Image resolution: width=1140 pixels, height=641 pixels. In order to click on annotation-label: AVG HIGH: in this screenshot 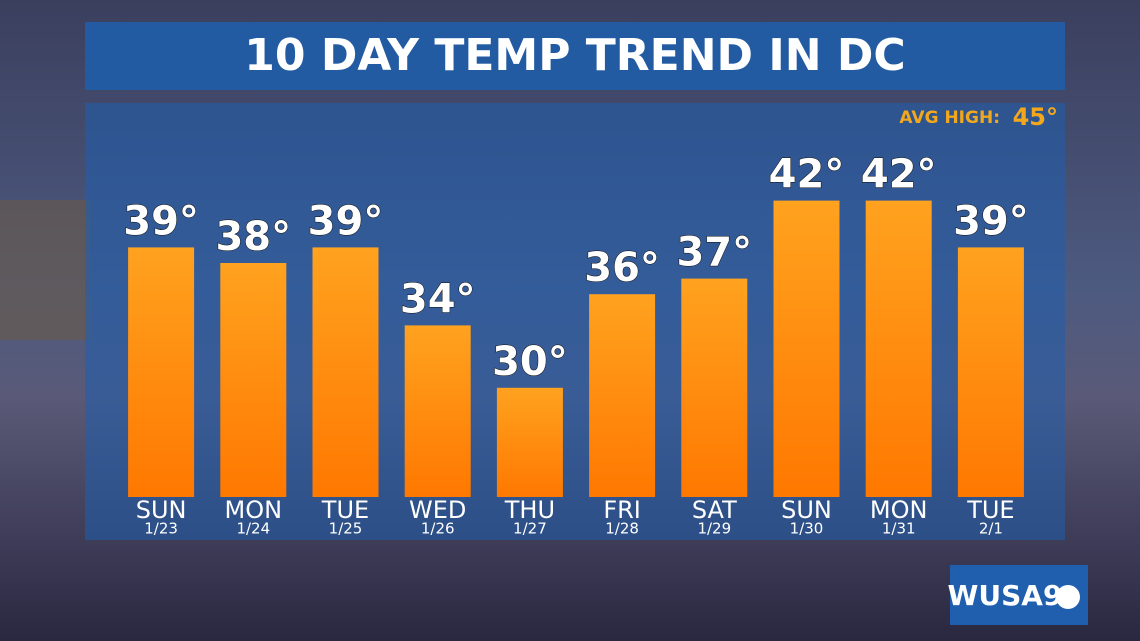, I will do `click(949, 118)`.